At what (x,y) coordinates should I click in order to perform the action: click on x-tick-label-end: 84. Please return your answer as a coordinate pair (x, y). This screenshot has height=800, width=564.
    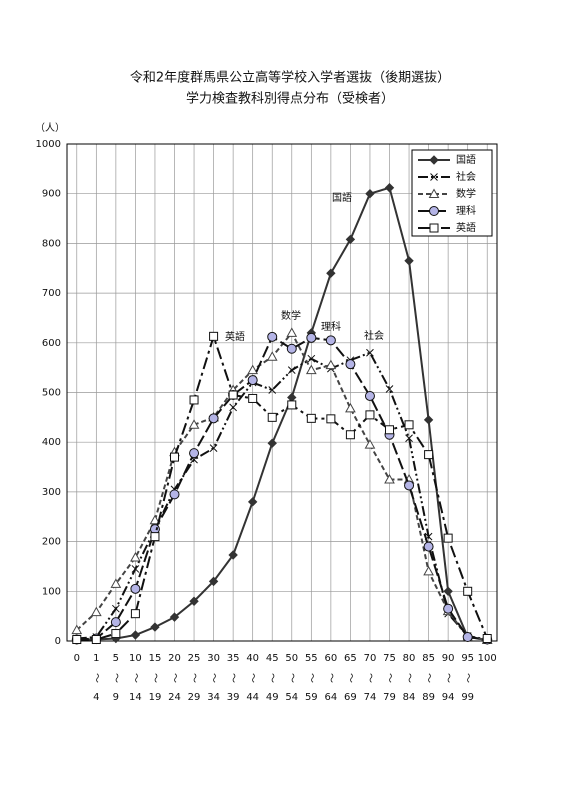
    Looking at the image, I should click on (409, 697).